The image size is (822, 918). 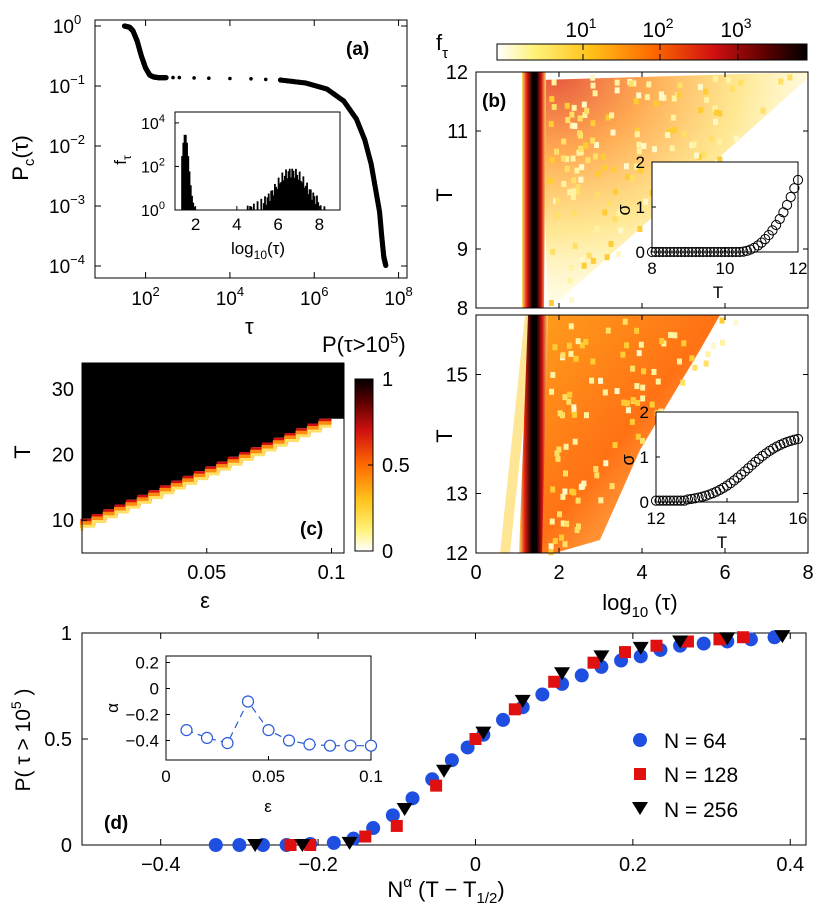 I want to click on panel-c-ytick-label: 10, so click(x=63, y=521).